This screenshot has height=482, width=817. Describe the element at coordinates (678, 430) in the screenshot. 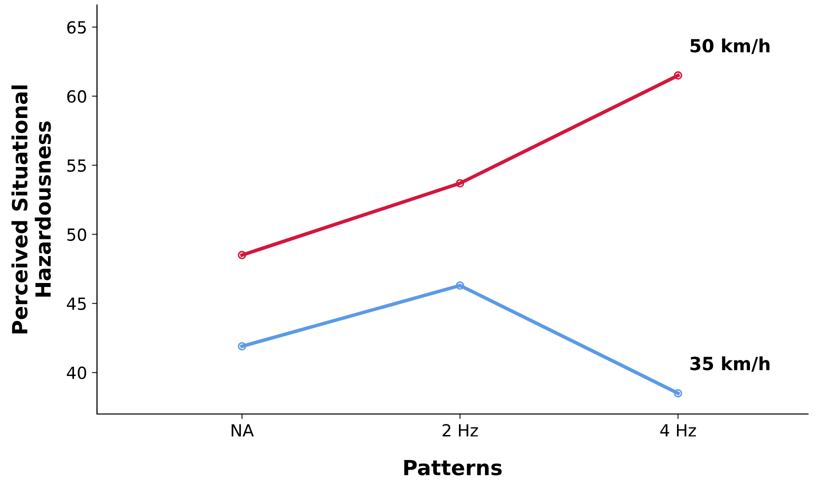

I see `x-tick-label: 4 Hz` at that location.